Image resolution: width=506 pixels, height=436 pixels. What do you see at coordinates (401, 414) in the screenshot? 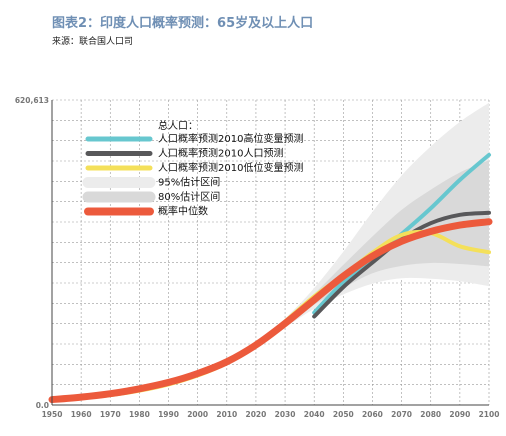
I see `x-tick-label: 2070` at bounding box center [401, 414].